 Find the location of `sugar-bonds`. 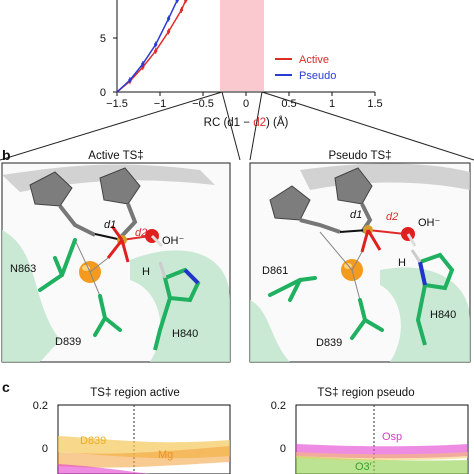

sugar-bonds is located at coordinates (98, 221).